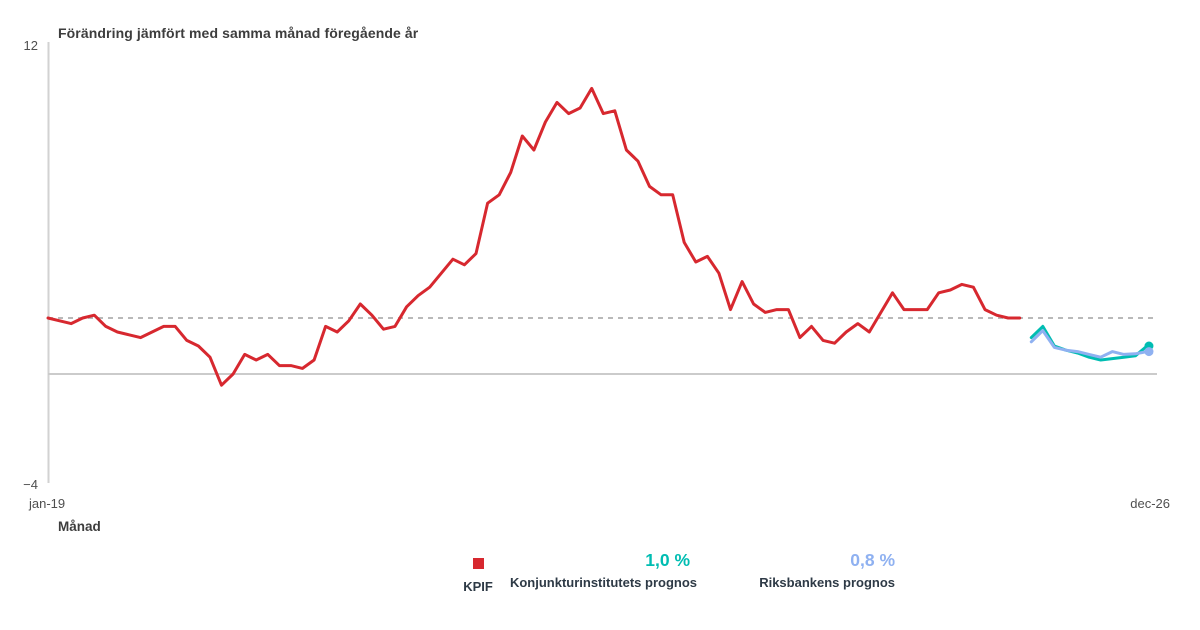 Image resolution: width=1200 pixels, height=630 pixels. What do you see at coordinates (30, 484) in the screenshot?
I see `y-axis-tick-min: −4` at bounding box center [30, 484].